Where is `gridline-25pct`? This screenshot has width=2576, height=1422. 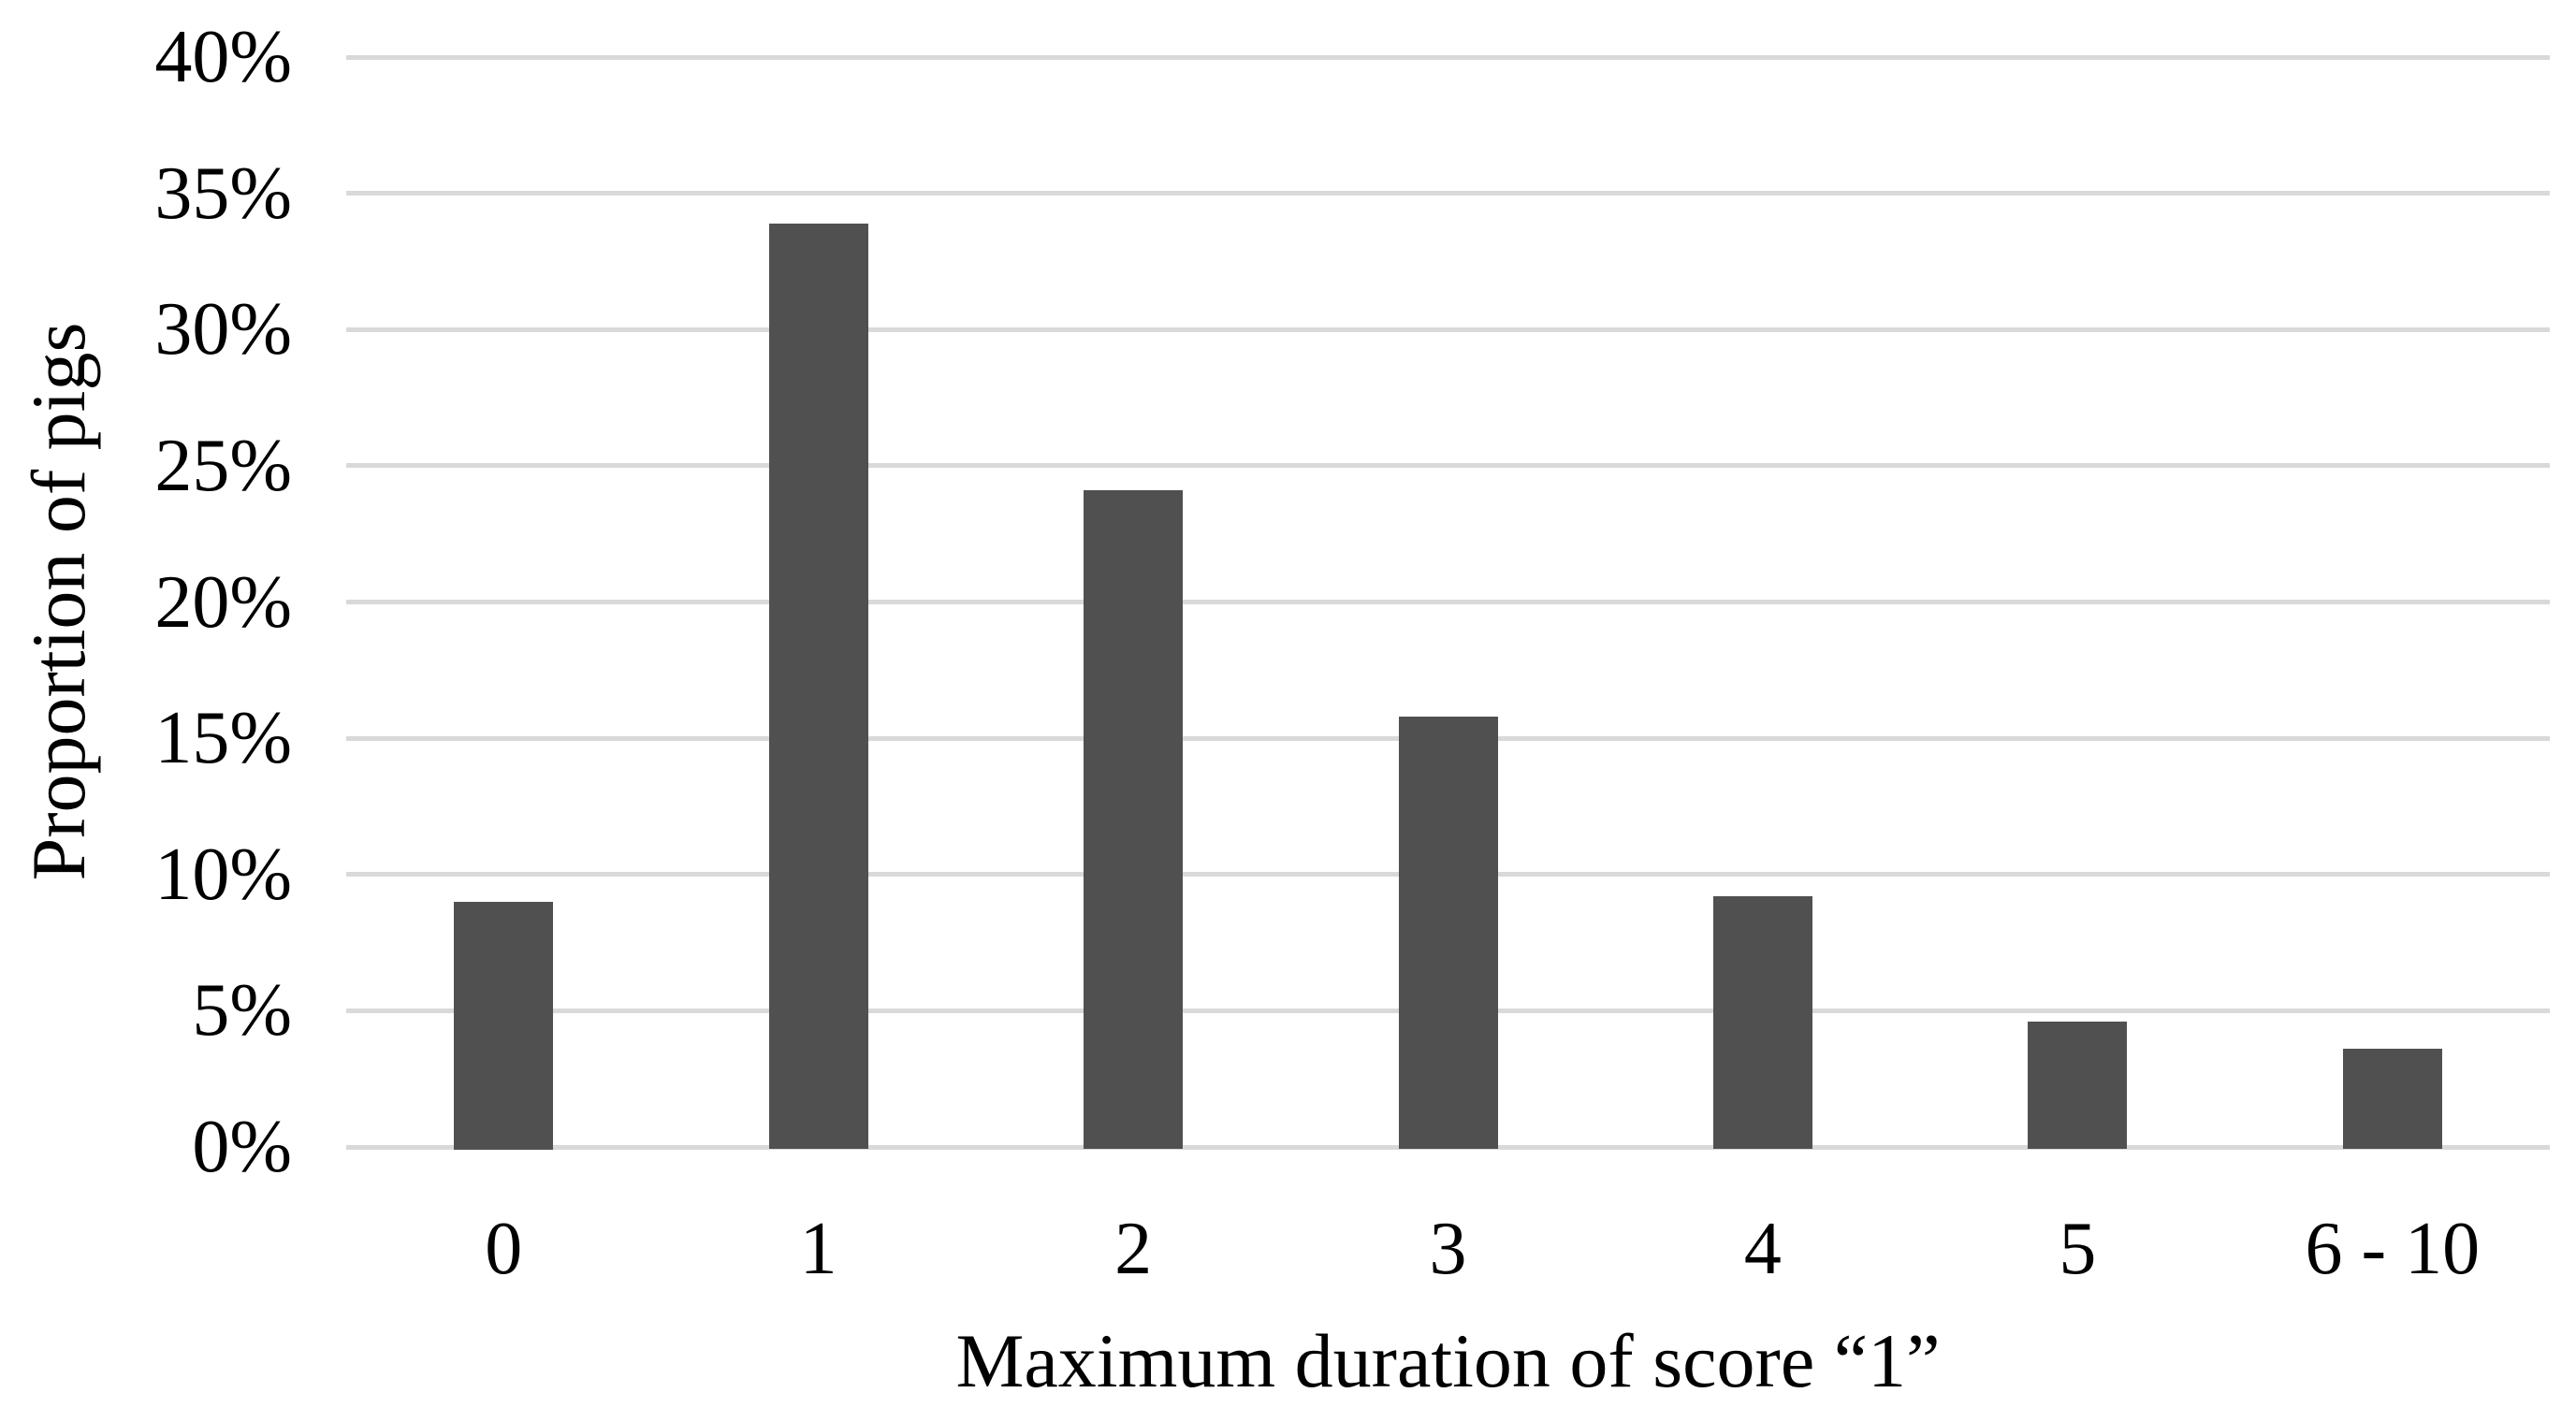 gridline-25pct is located at coordinates (1448, 466).